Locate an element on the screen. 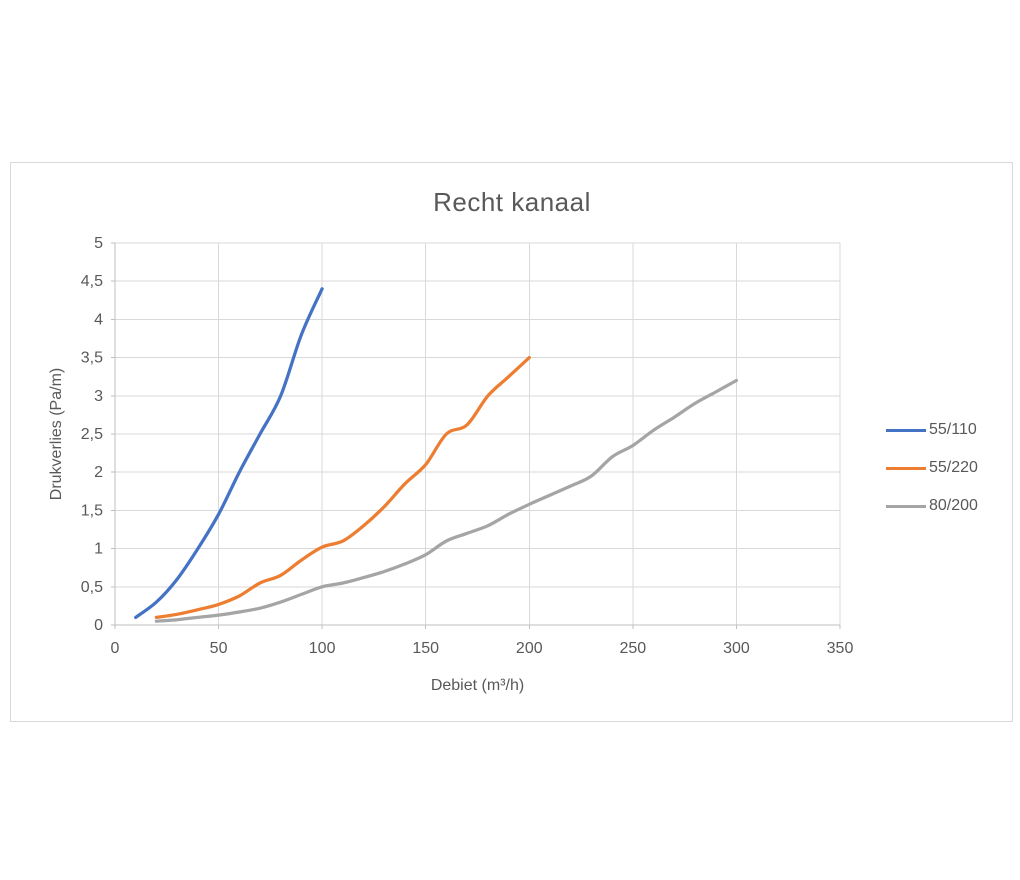  y-tick-label: 4 is located at coordinates (98, 319).